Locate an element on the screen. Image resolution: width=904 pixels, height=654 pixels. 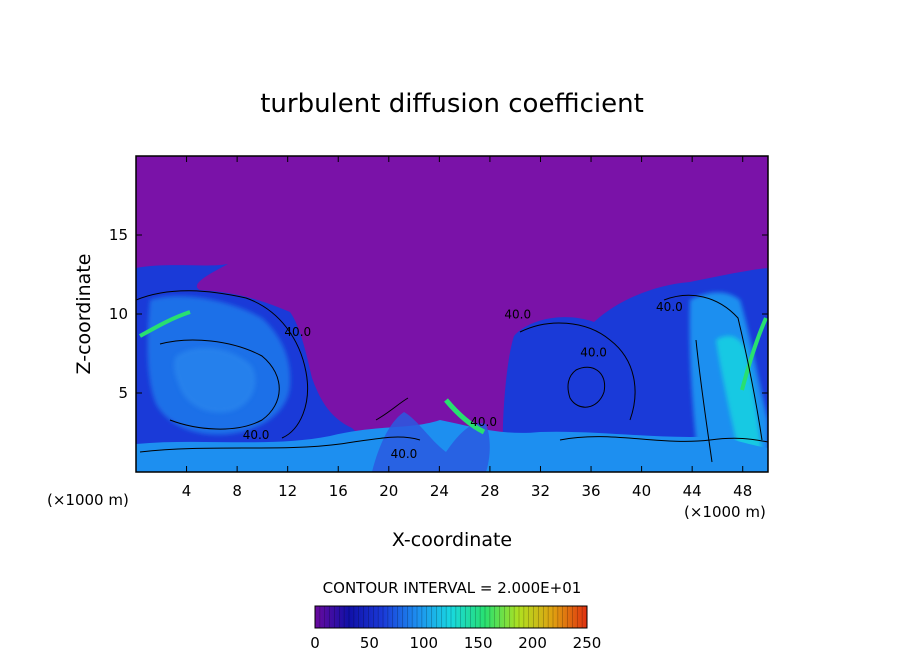
x-tick-label: 48 is located at coordinates (742, 491).